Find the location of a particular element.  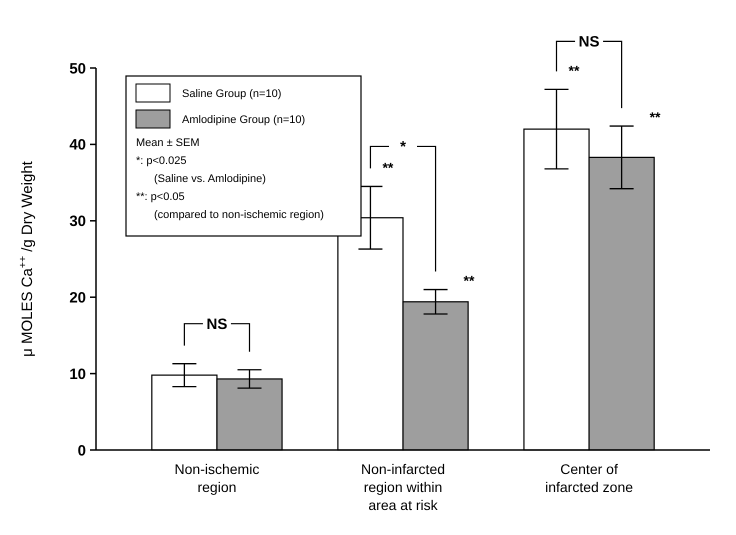

y-tick-label: 20 is located at coordinates (77, 297).